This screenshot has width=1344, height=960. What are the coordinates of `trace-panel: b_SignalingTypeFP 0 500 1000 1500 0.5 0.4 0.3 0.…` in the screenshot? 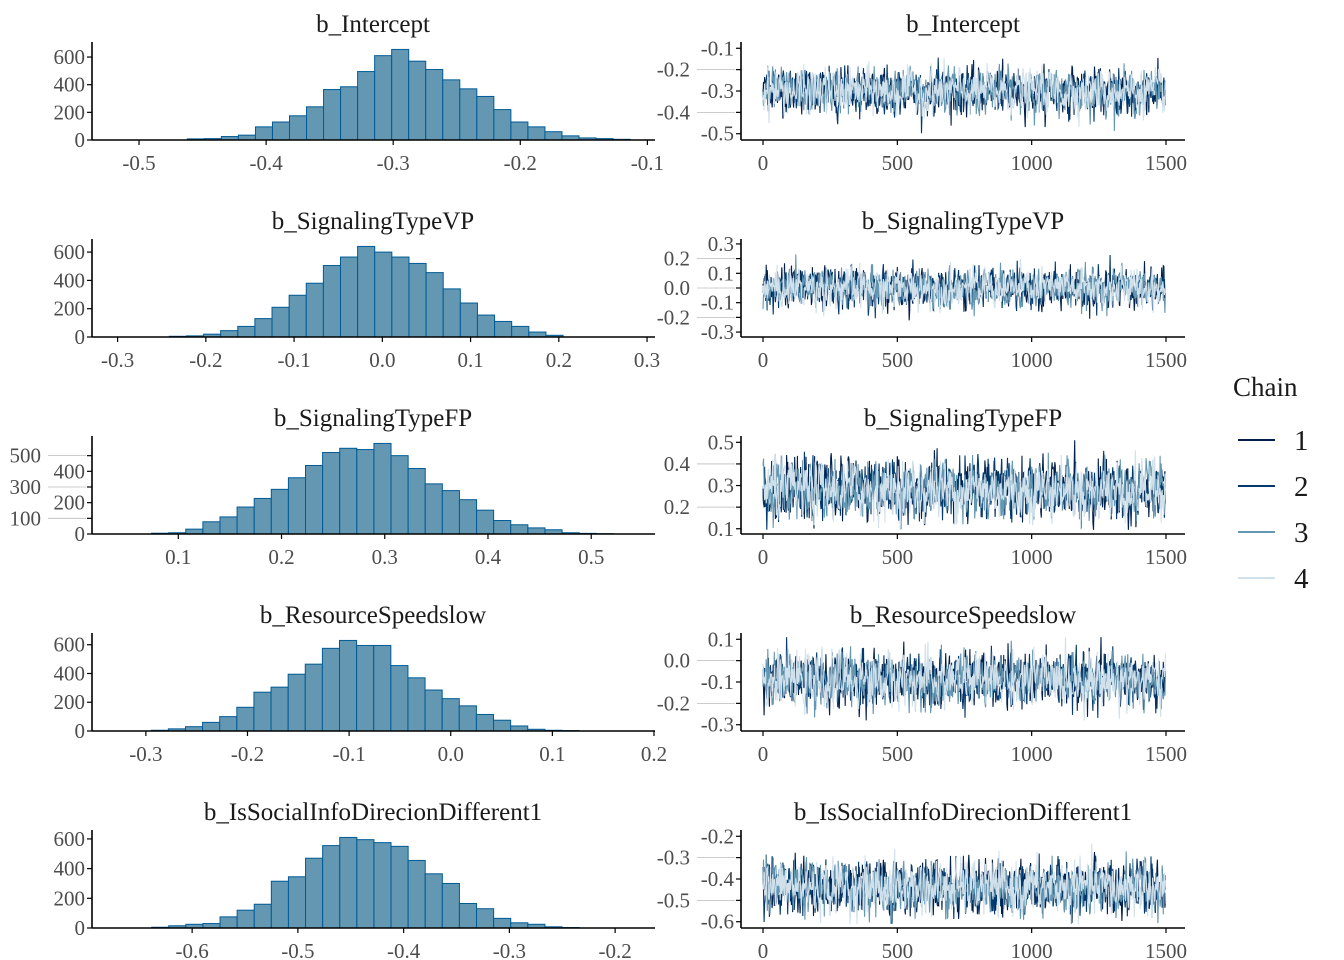 It's located at (925, 487).